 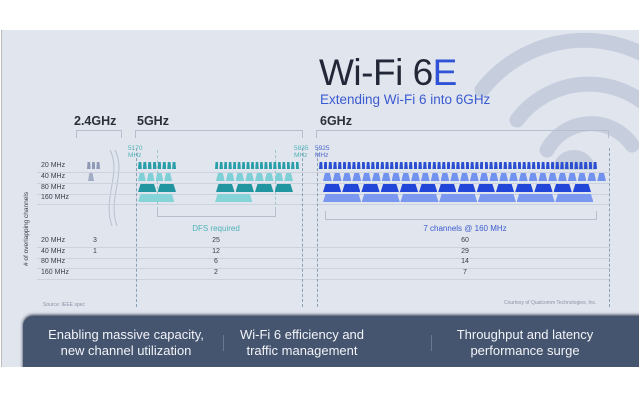 What do you see at coordinates (405, 99) in the screenshot?
I see `subtitle: Extending Wi-Fi 6 into 6GHz` at bounding box center [405, 99].